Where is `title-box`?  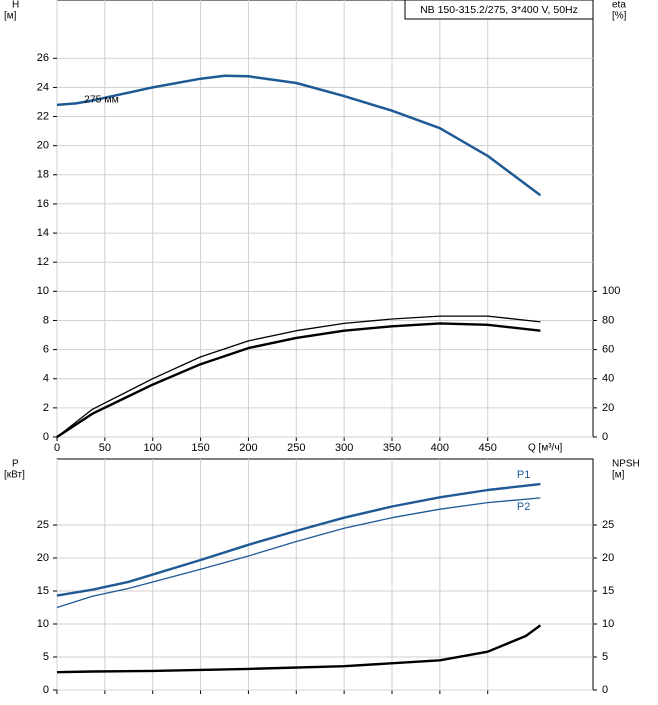 title-box is located at coordinates (499, 10).